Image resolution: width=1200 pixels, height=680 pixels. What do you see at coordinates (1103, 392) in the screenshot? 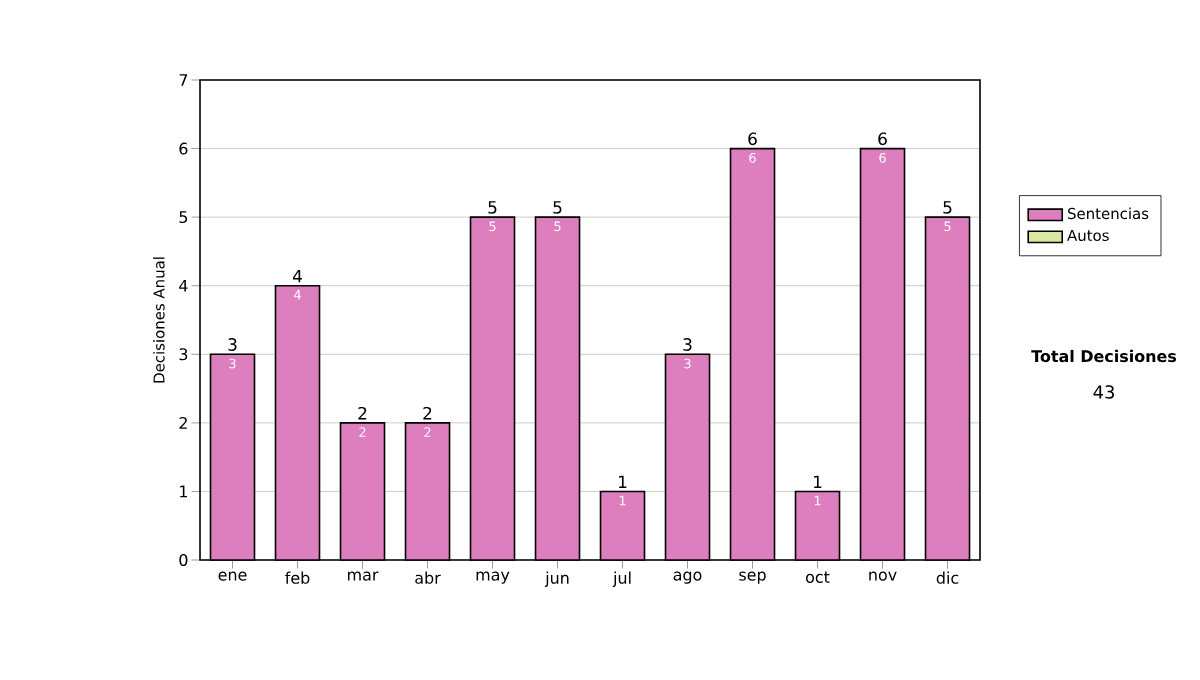
I see `text: 43` at bounding box center [1103, 392].